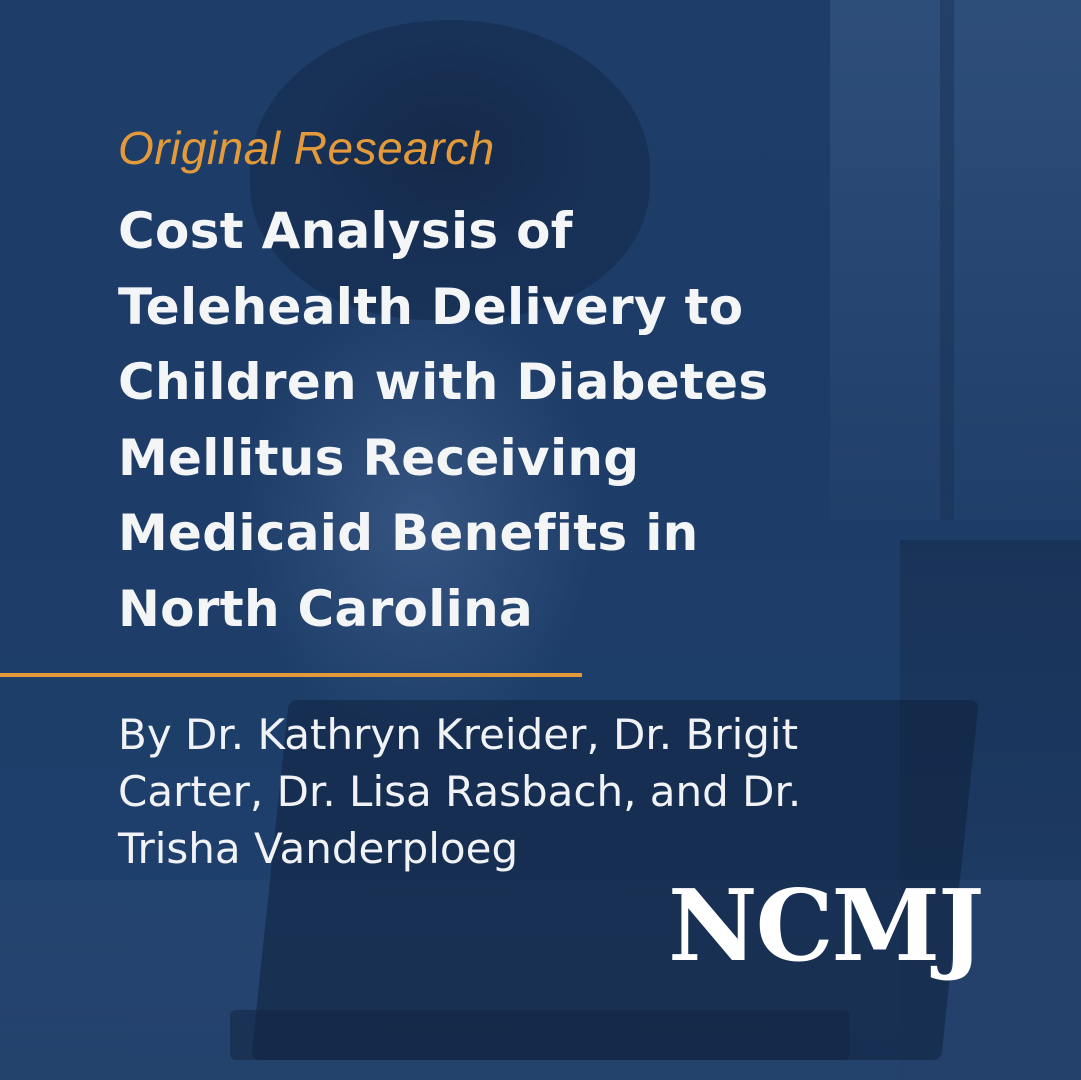 This screenshot has height=1080, width=1081. What do you see at coordinates (460, 791) in the screenshot?
I see `byline-line: Carter, Dr. Lisa Rasbach, and Dr.` at bounding box center [460, 791].